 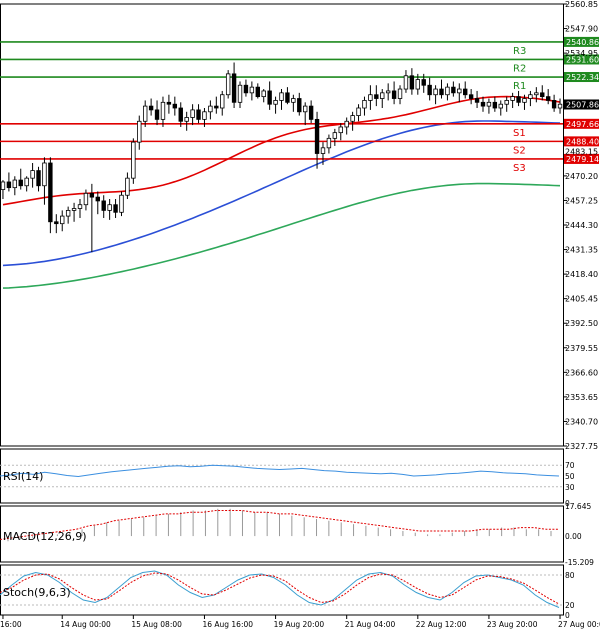 I want to click on macd-label: MACD(12,26,9), so click(x=45, y=536).